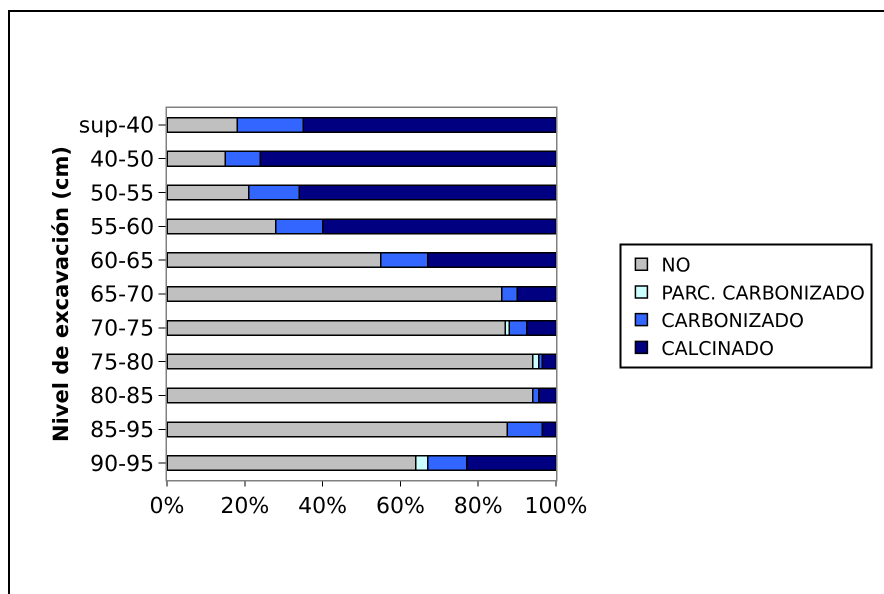  What do you see at coordinates (122, 397) in the screenshot?
I see `y-tick-label: 80-85` at bounding box center [122, 397].